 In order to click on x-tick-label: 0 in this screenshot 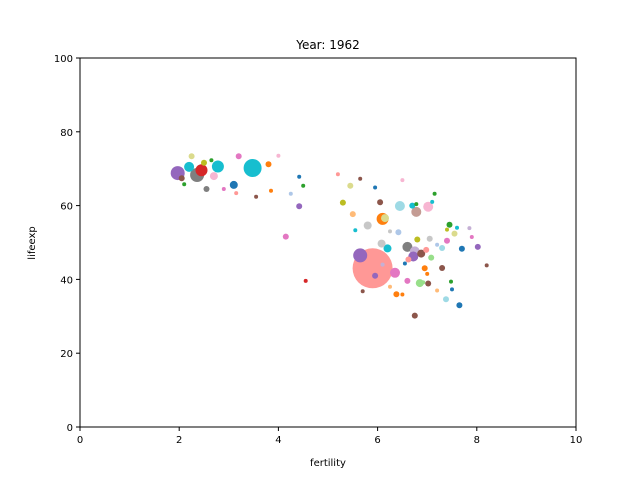, I will do `click(80, 440)`.